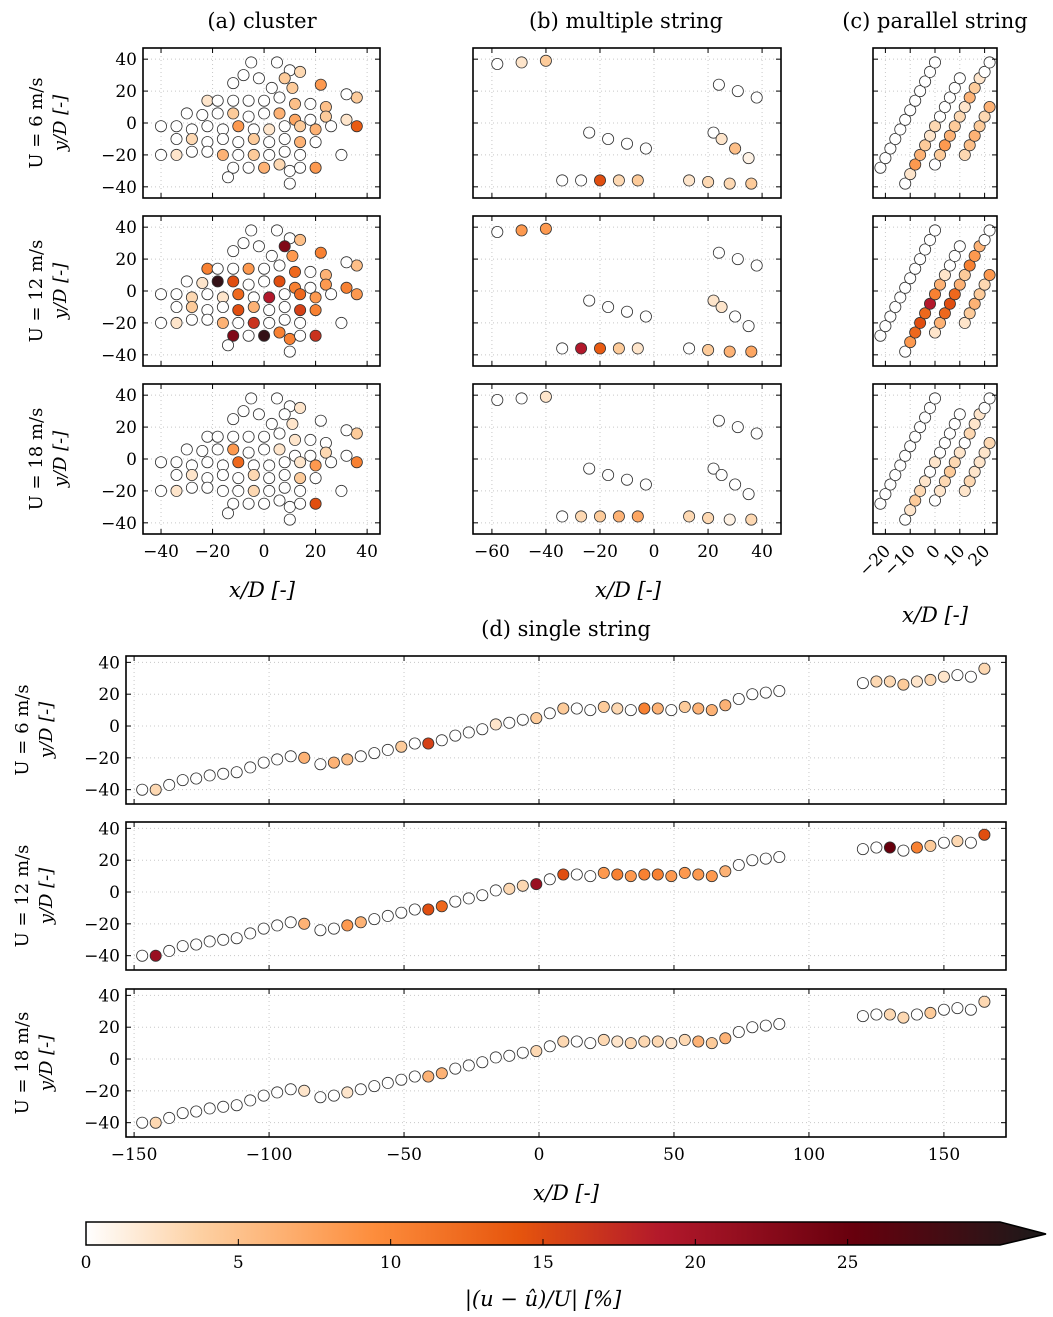 The width and height of the screenshot is (1053, 1317). What do you see at coordinates (213, 552) in the screenshot?
I see `x-tick-label: −20` at bounding box center [213, 552].